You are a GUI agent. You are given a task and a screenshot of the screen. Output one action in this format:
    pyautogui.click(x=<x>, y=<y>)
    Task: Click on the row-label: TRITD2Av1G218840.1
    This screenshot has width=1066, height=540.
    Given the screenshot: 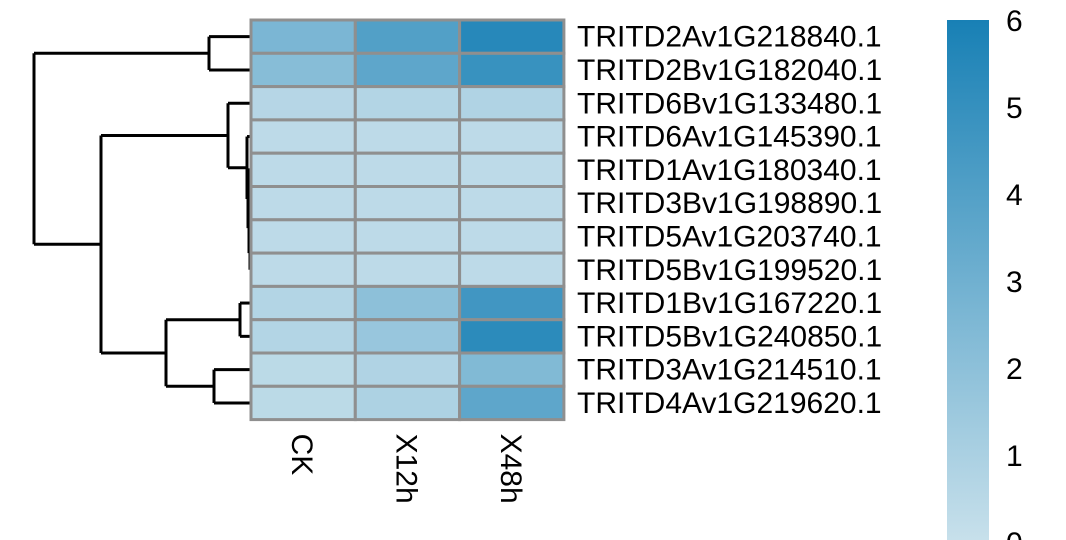 What is the action you would take?
    pyautogui.click(x=729, y=37)
    